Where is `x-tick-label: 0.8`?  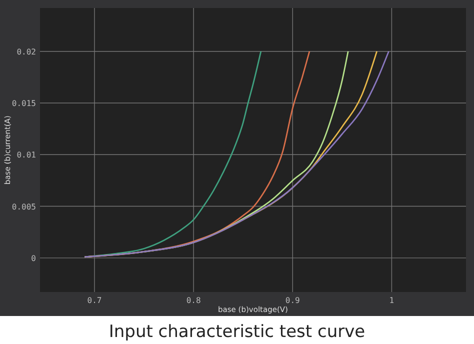 x-tick-label: 0.8 is located at coordinates (193, 300).